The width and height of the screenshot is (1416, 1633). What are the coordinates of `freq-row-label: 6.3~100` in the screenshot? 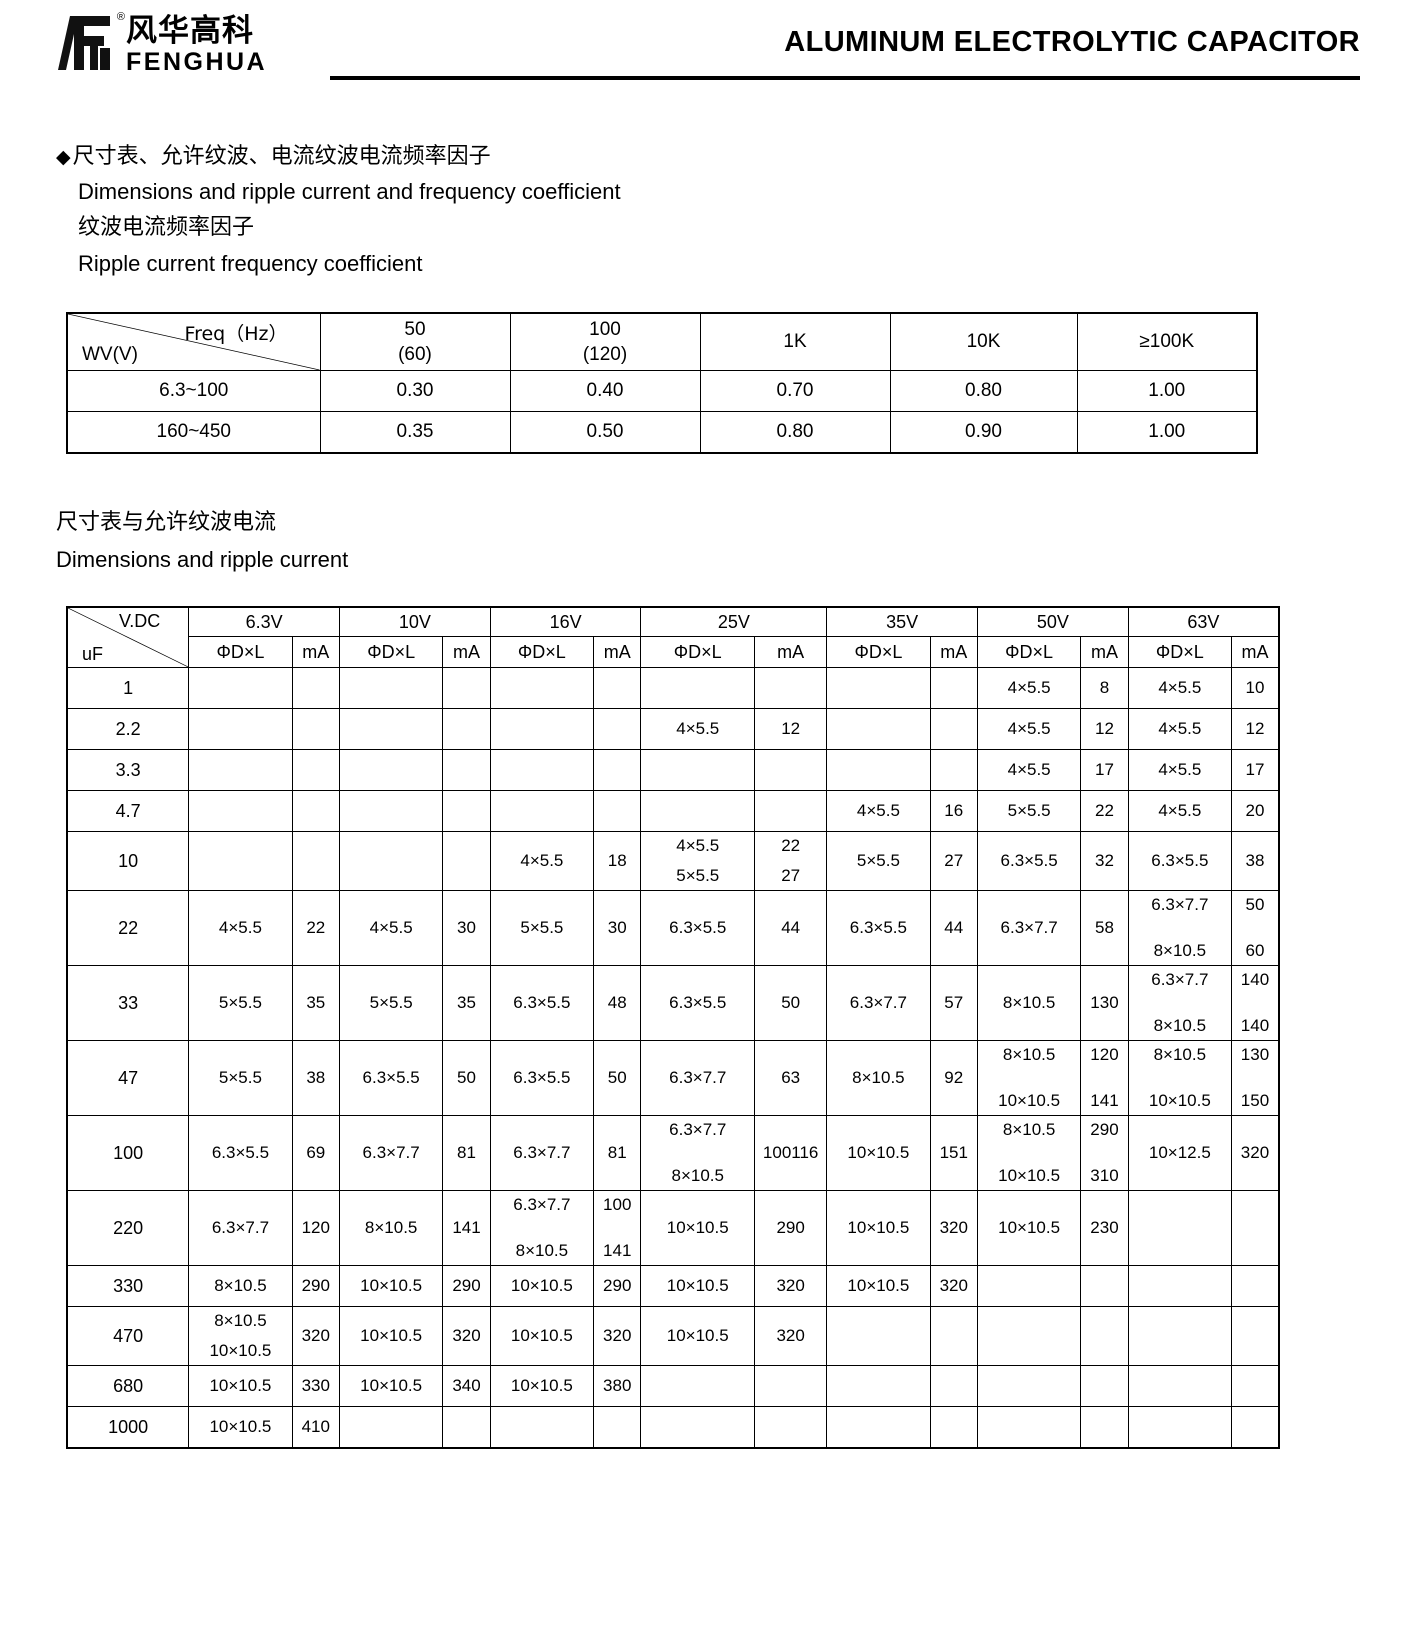 It's located at (193, 391).